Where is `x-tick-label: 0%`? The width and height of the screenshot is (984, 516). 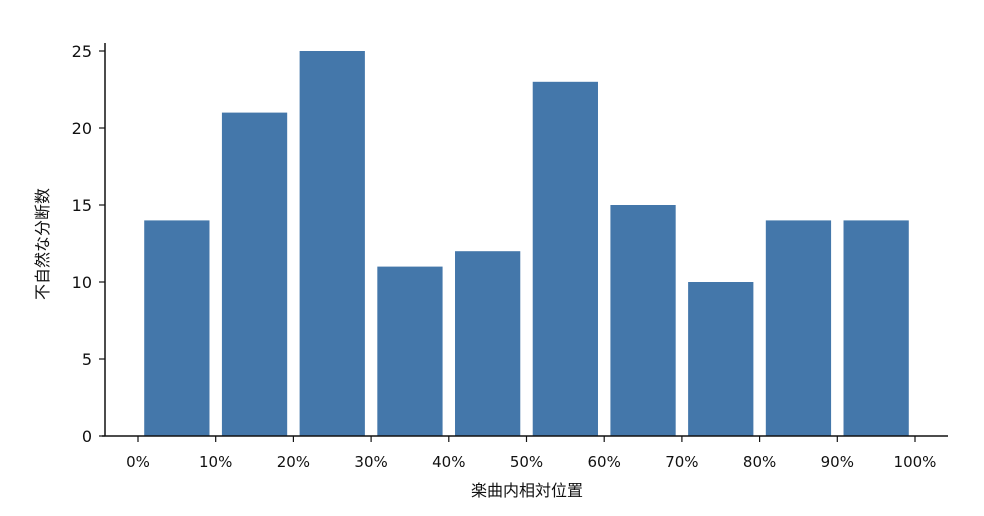 x-tick-label: 0% is located at coordinates (138, 462).